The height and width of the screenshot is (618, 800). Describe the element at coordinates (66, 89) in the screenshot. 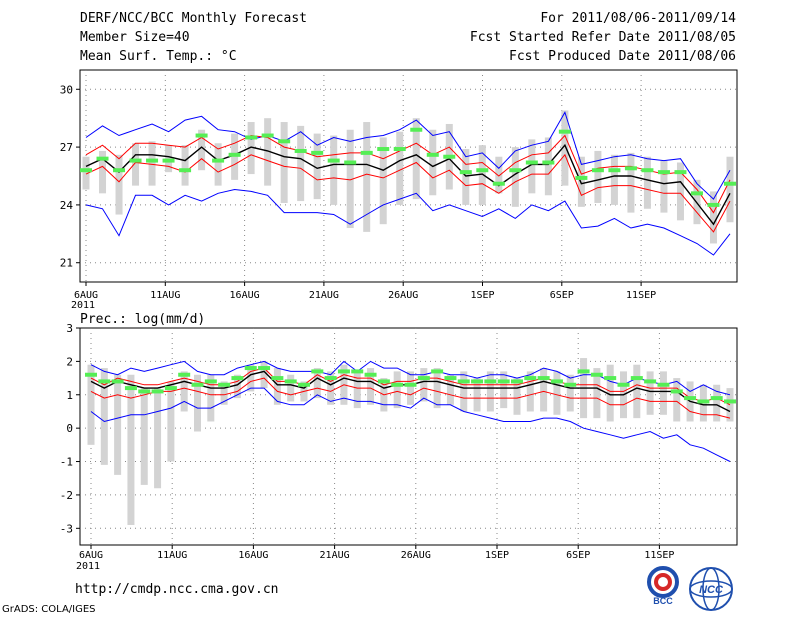

I see `temp-ytick-label: 30` at that location.